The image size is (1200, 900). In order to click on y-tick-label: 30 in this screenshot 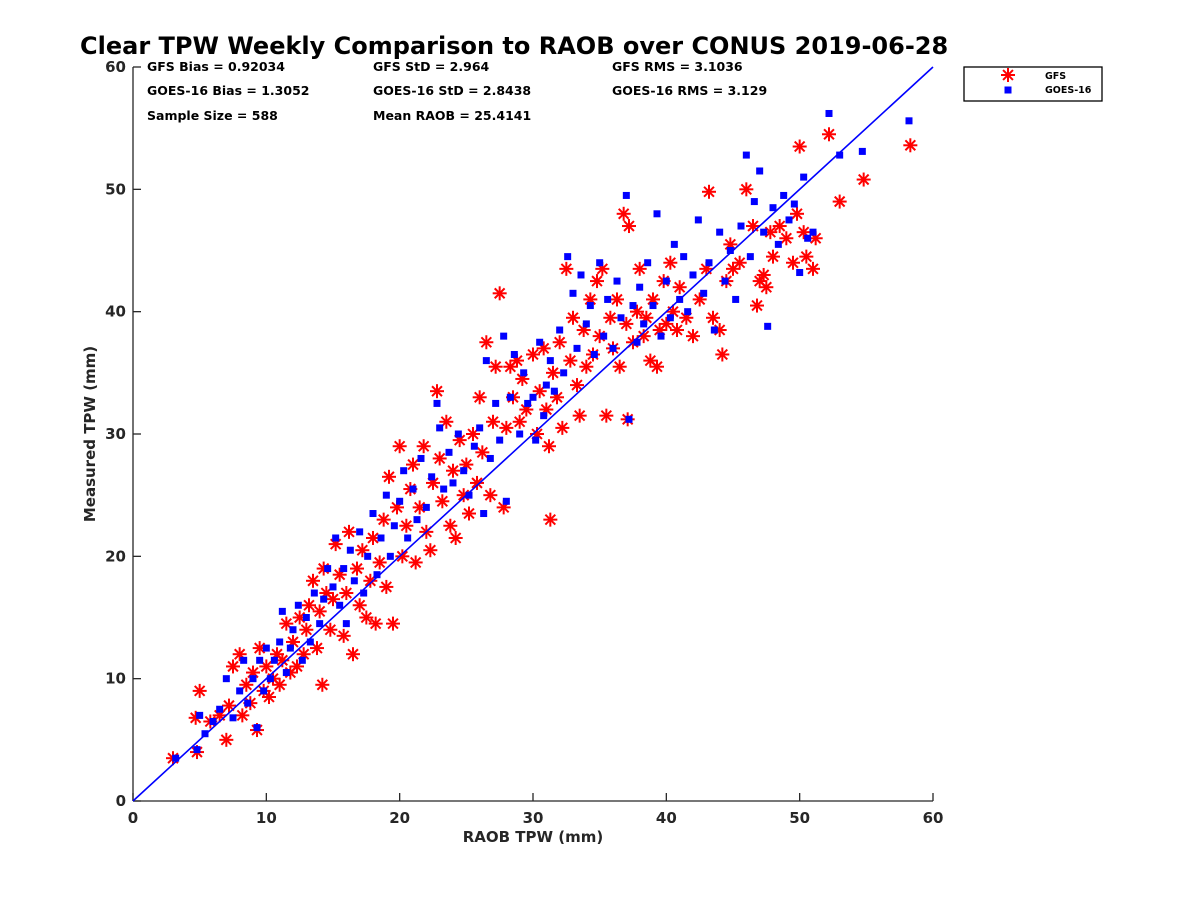, I will do `click(115, 434)`.